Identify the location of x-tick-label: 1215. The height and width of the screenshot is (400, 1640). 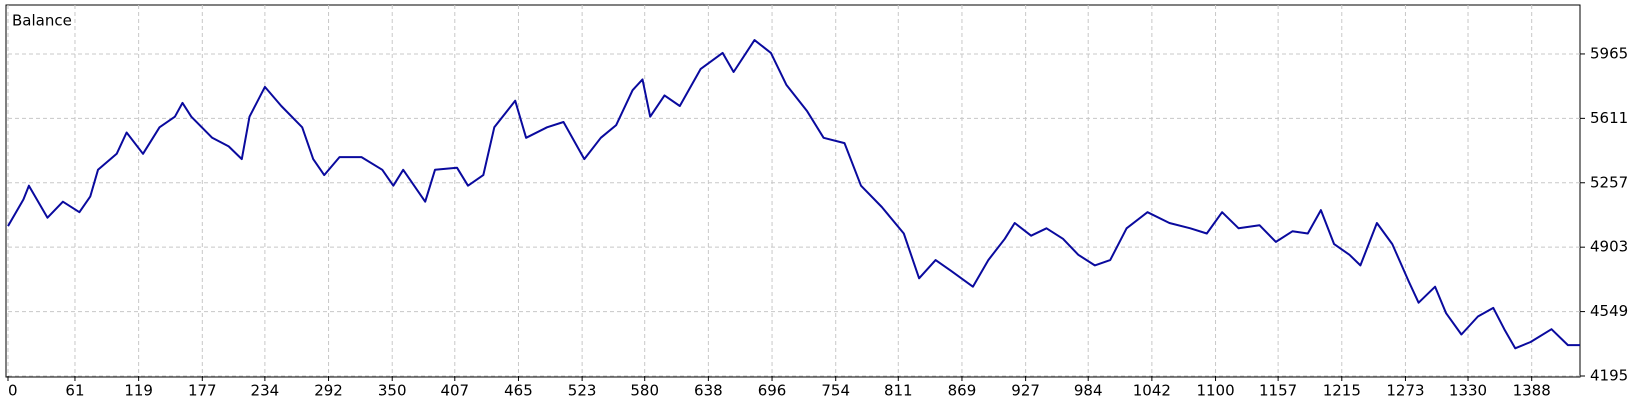
(1342, 391).